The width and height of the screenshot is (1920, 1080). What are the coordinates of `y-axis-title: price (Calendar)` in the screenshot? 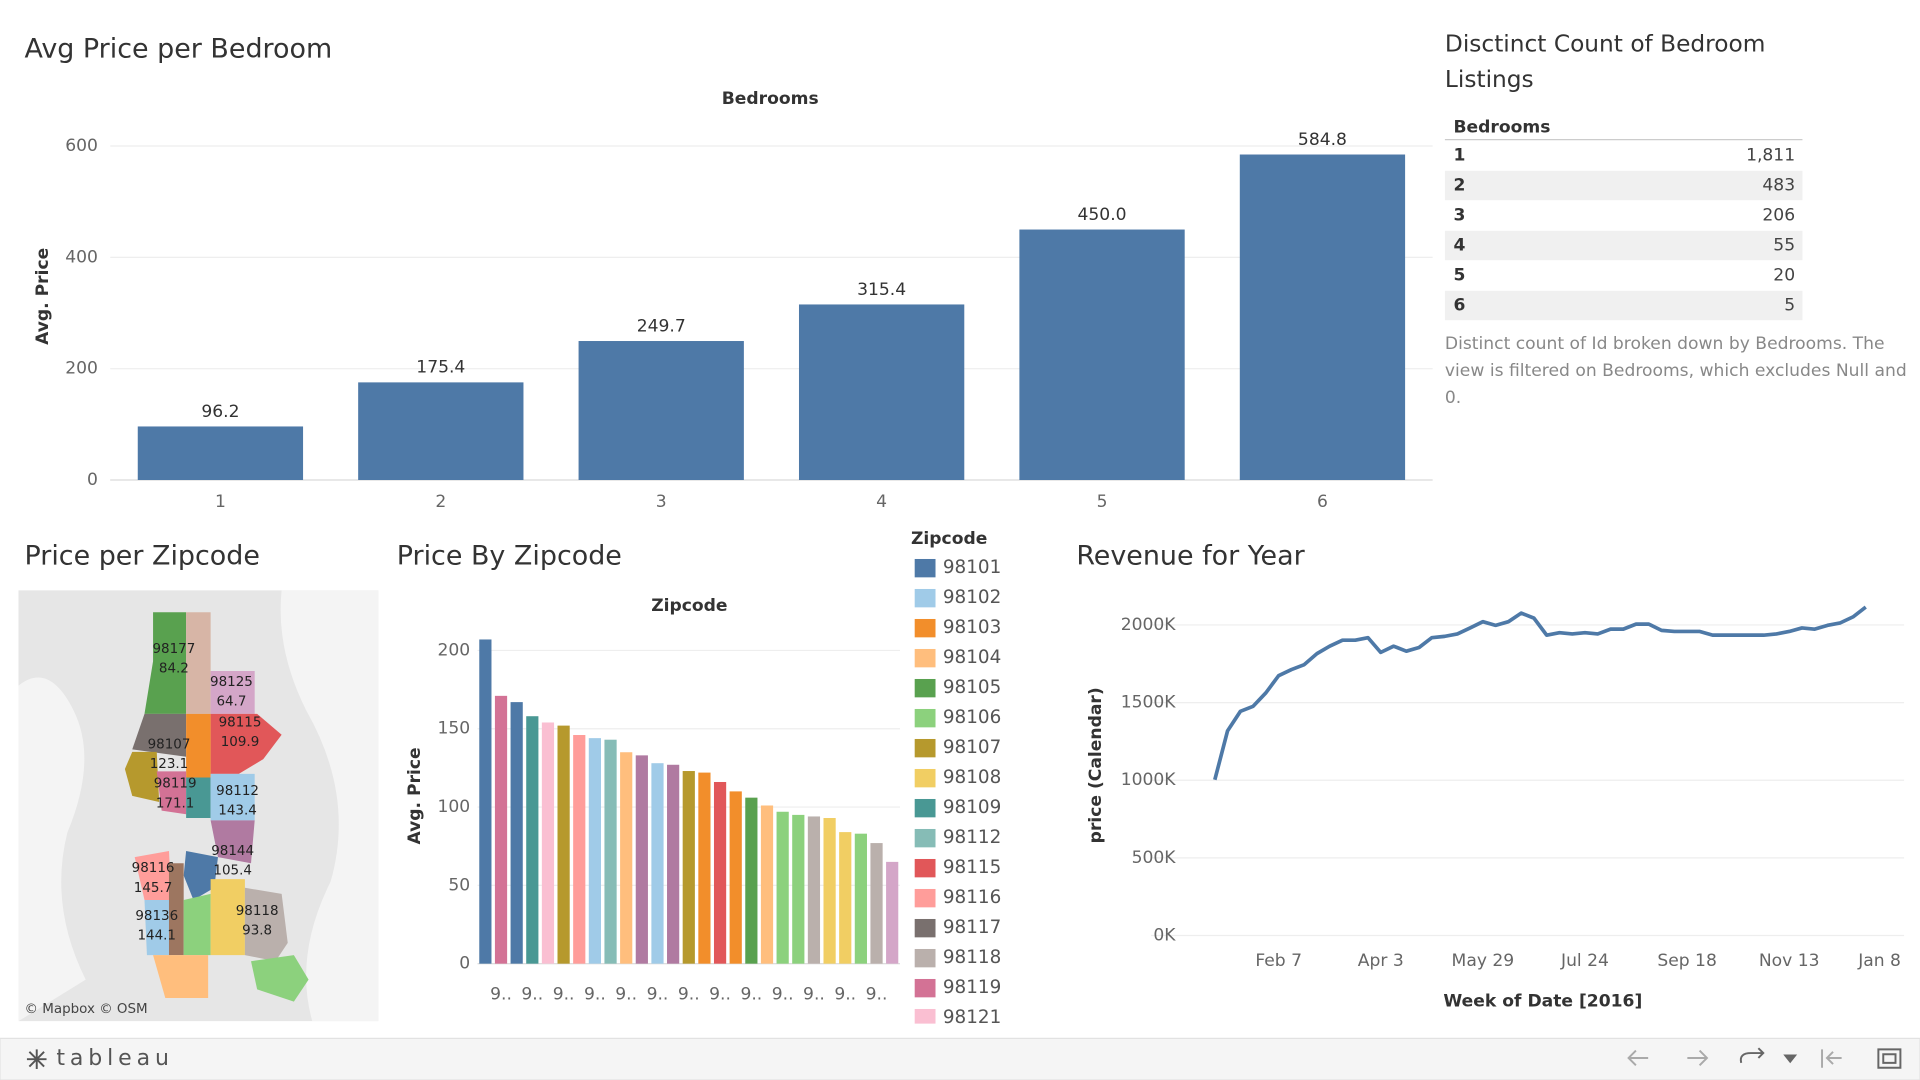 It's located at (1096, 765).